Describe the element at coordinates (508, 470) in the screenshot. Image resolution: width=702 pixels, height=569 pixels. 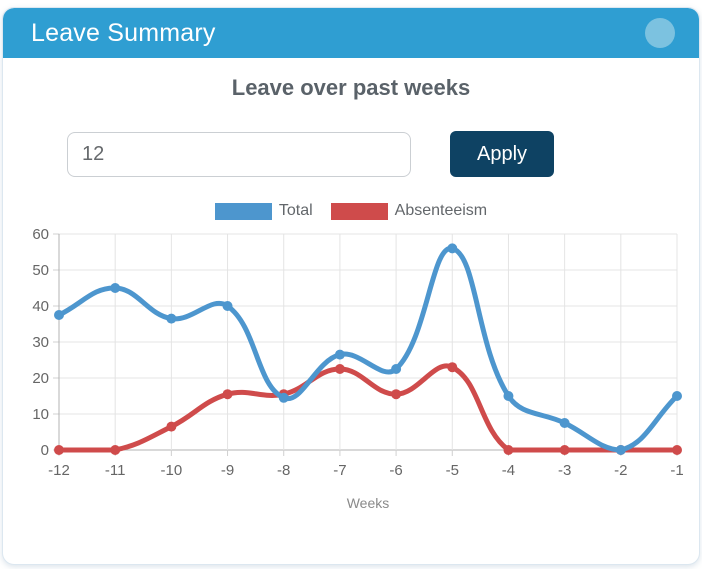
I see `x-tick-label: -4` at that location.